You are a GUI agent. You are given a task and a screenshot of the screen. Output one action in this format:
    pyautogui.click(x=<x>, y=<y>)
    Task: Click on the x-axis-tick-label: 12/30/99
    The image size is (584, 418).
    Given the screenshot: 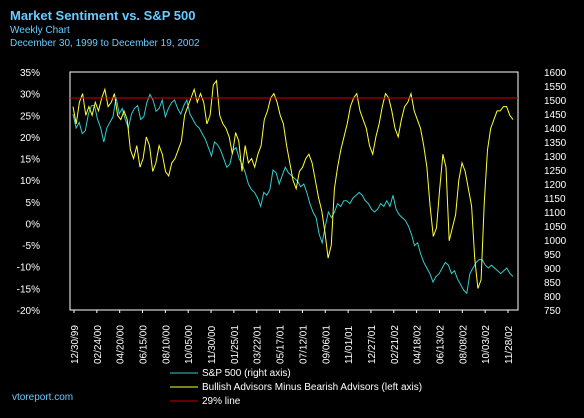 What is the action you would take?
    pyautogui.click(x=75, y=344)
    